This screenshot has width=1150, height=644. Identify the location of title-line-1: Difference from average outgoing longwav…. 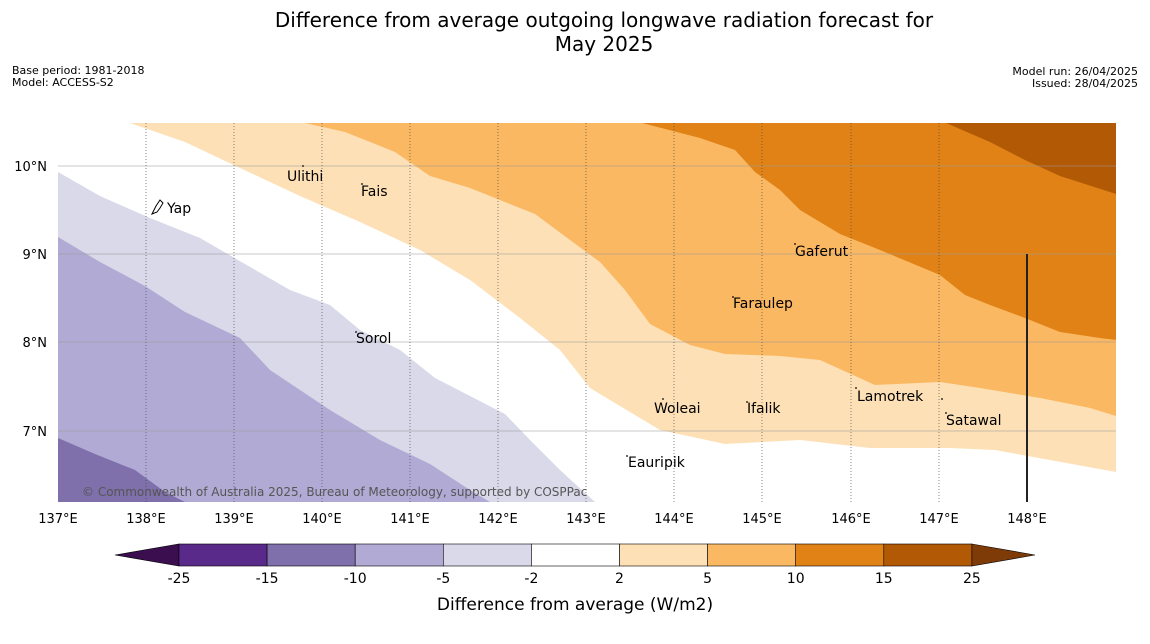
(604, 20).